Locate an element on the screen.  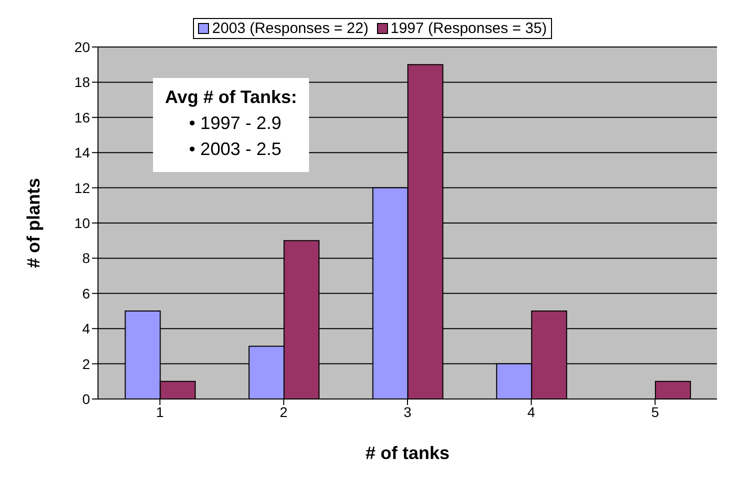
y-tick-label: 20 is located at coordinates (82, 46).